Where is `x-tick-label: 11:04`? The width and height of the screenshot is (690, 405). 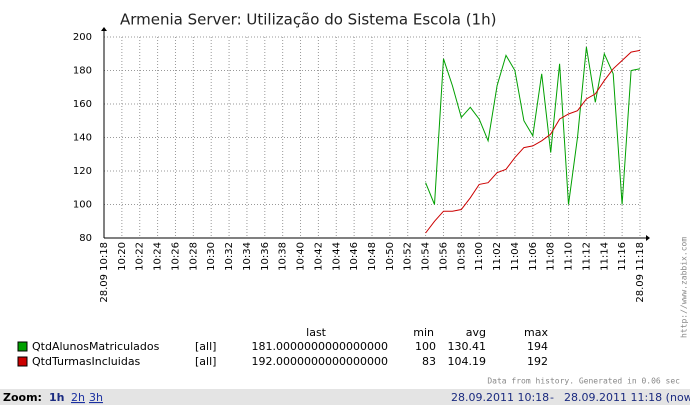 x-tick-label: 11:04 is located at coordinates (515, 256).